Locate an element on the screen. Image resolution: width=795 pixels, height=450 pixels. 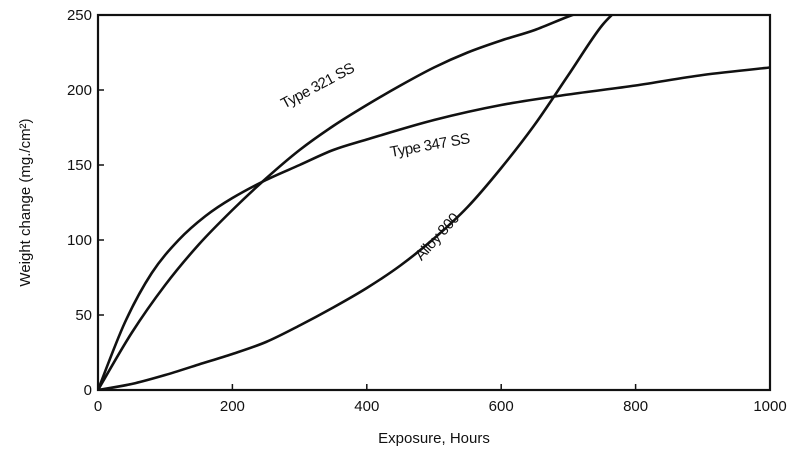
x-tick-label: 1000 is located at coordinates (769, 406).